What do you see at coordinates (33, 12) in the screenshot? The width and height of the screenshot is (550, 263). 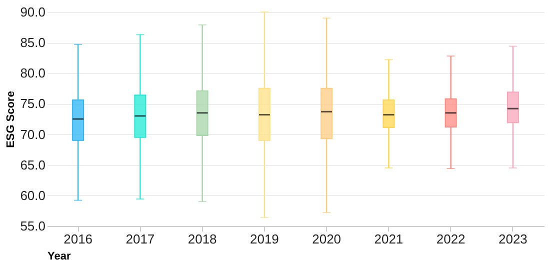 I see `y-tick-label: 90.0` at bounding box center [33, 12].